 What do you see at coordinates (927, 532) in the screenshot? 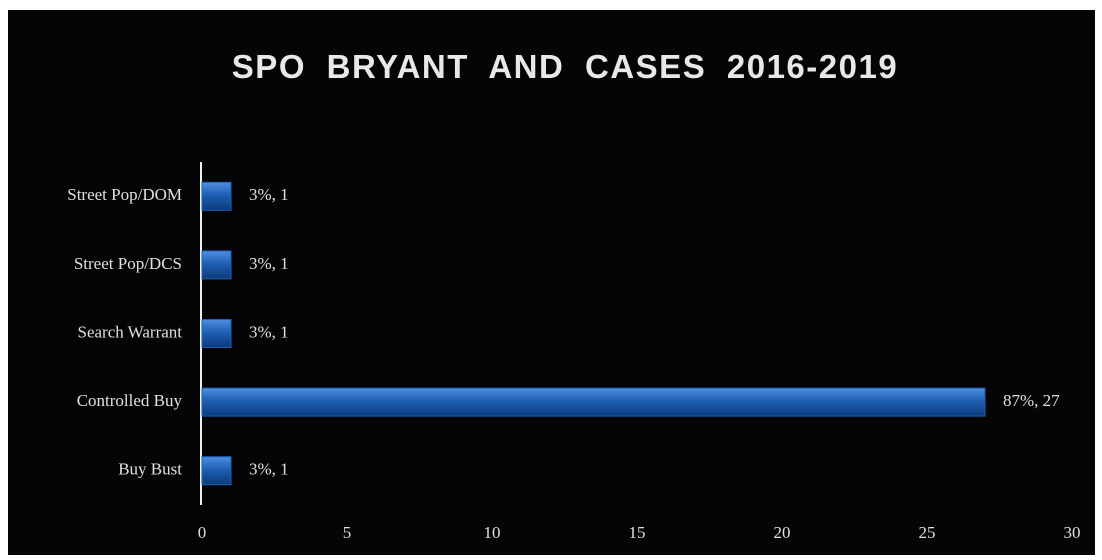
I see `x-tick-label: 25` at bounding box center [927, 532].